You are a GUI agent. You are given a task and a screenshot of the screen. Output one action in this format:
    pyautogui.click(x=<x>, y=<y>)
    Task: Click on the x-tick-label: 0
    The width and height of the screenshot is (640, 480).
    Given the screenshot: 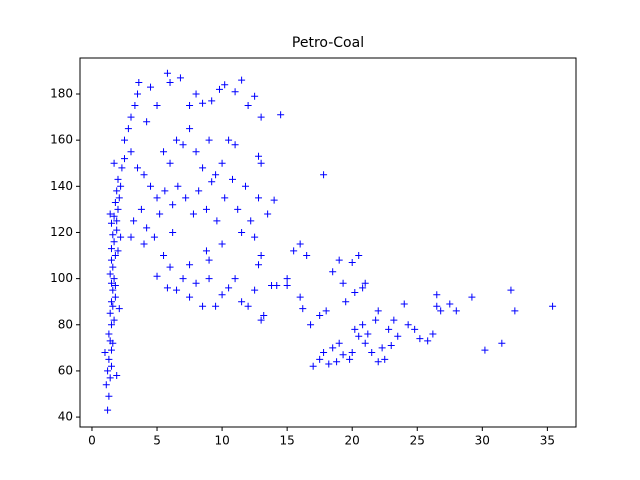 What is the action you would take?
    pyautogui.click(x=92, y=441)
    